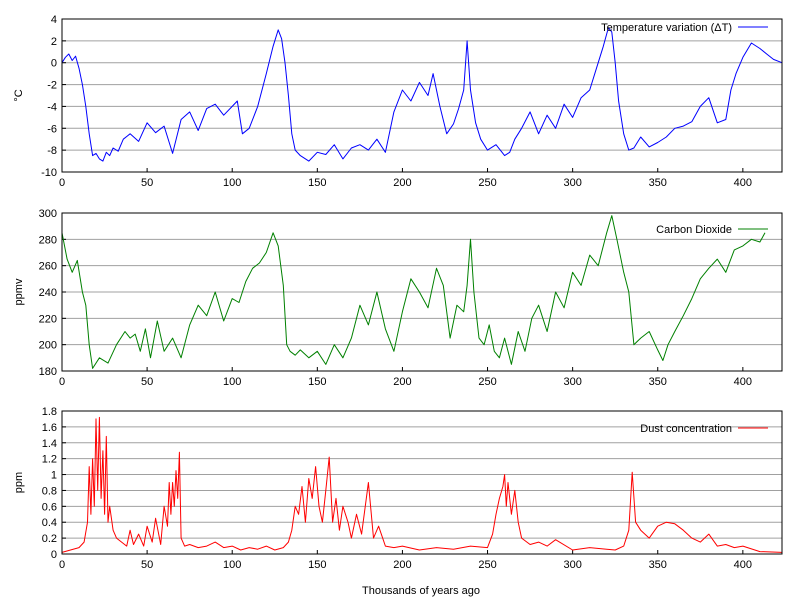 The height and width of the screenshot is (600, 800). Describe the element at coordinates (19, 291) in the screenshot. I see `carbon-dioxide-y-axis-title: ppmv` at that location.